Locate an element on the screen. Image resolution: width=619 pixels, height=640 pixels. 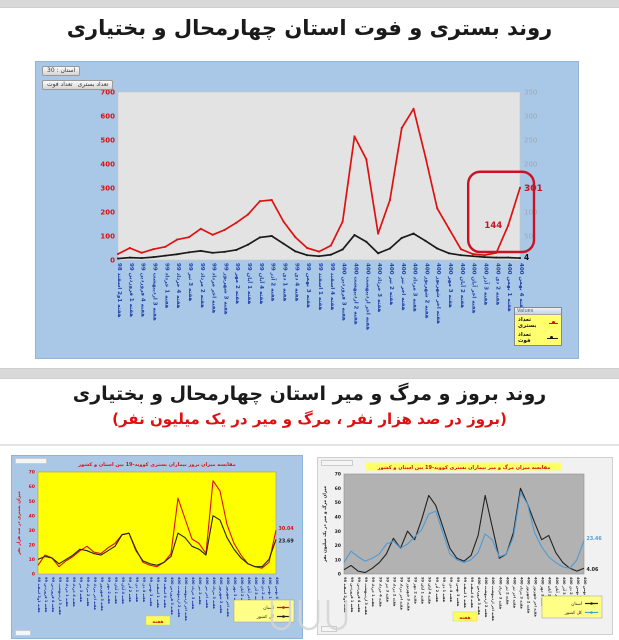
svg-text: هفته 4 فروردین 99 is located at coordinates (53, 595).